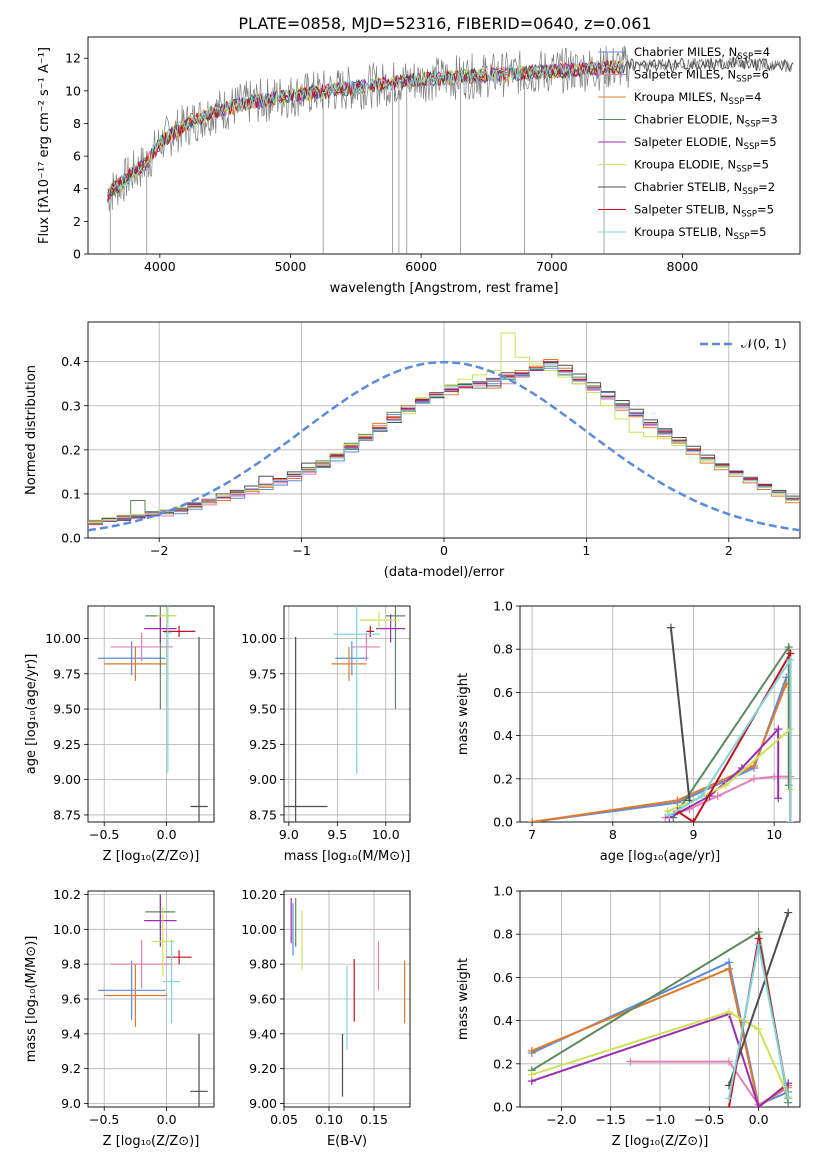 Image resolution: width=819 pixels, height=1170 pixels. What do you see at coordinates (421, 266) in the screenshot?
I see `x-tick-label: 6000` at bounding box center [421, 266].